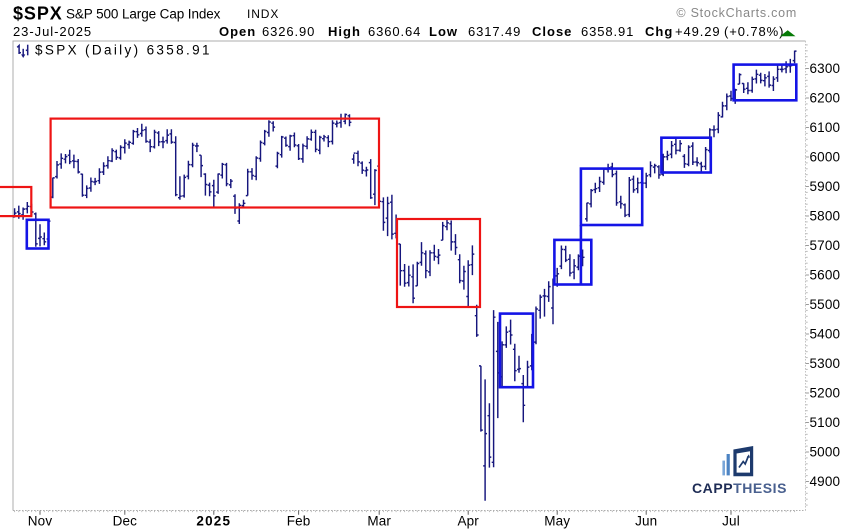 The width and height of the screenshot is (850, 530). Describe the element at coordinates (607, 31) in the screenshot. I see `svg-text: 6358.91` at that location.